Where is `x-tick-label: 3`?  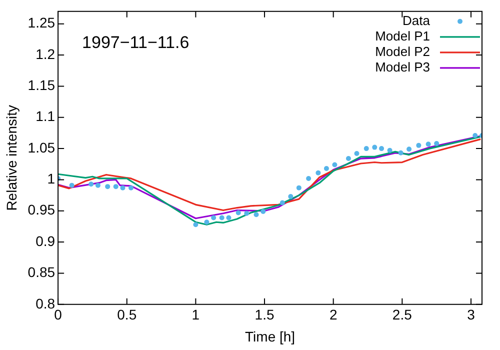 x-tick-label: 3 is located at coordinates (471, 314).